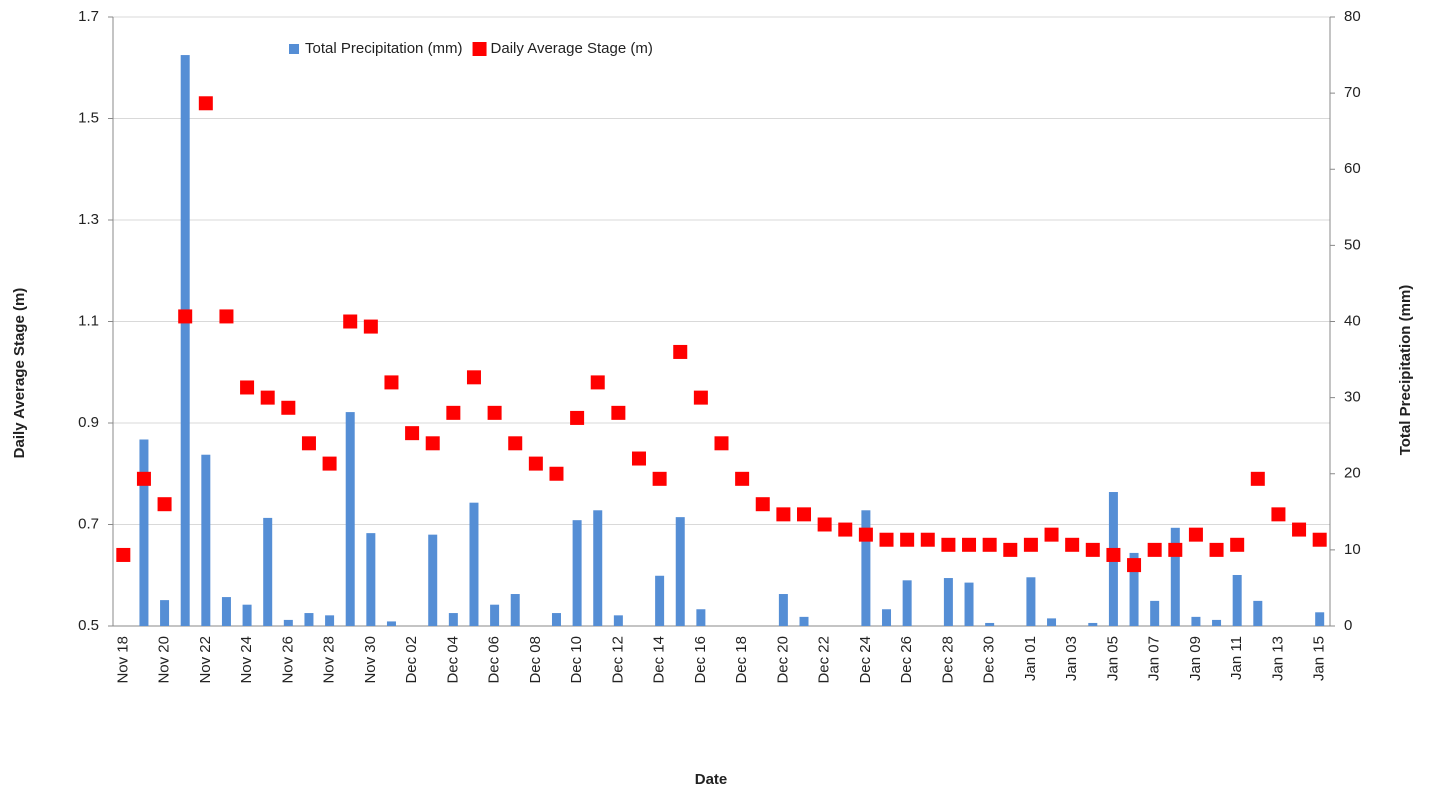 This screenshot has width=1429, height=791. What do you see at coordinates (659, 660) in the screenshot?
I see `x-tick-label: Dec 14` at bounding box center [659, 660].